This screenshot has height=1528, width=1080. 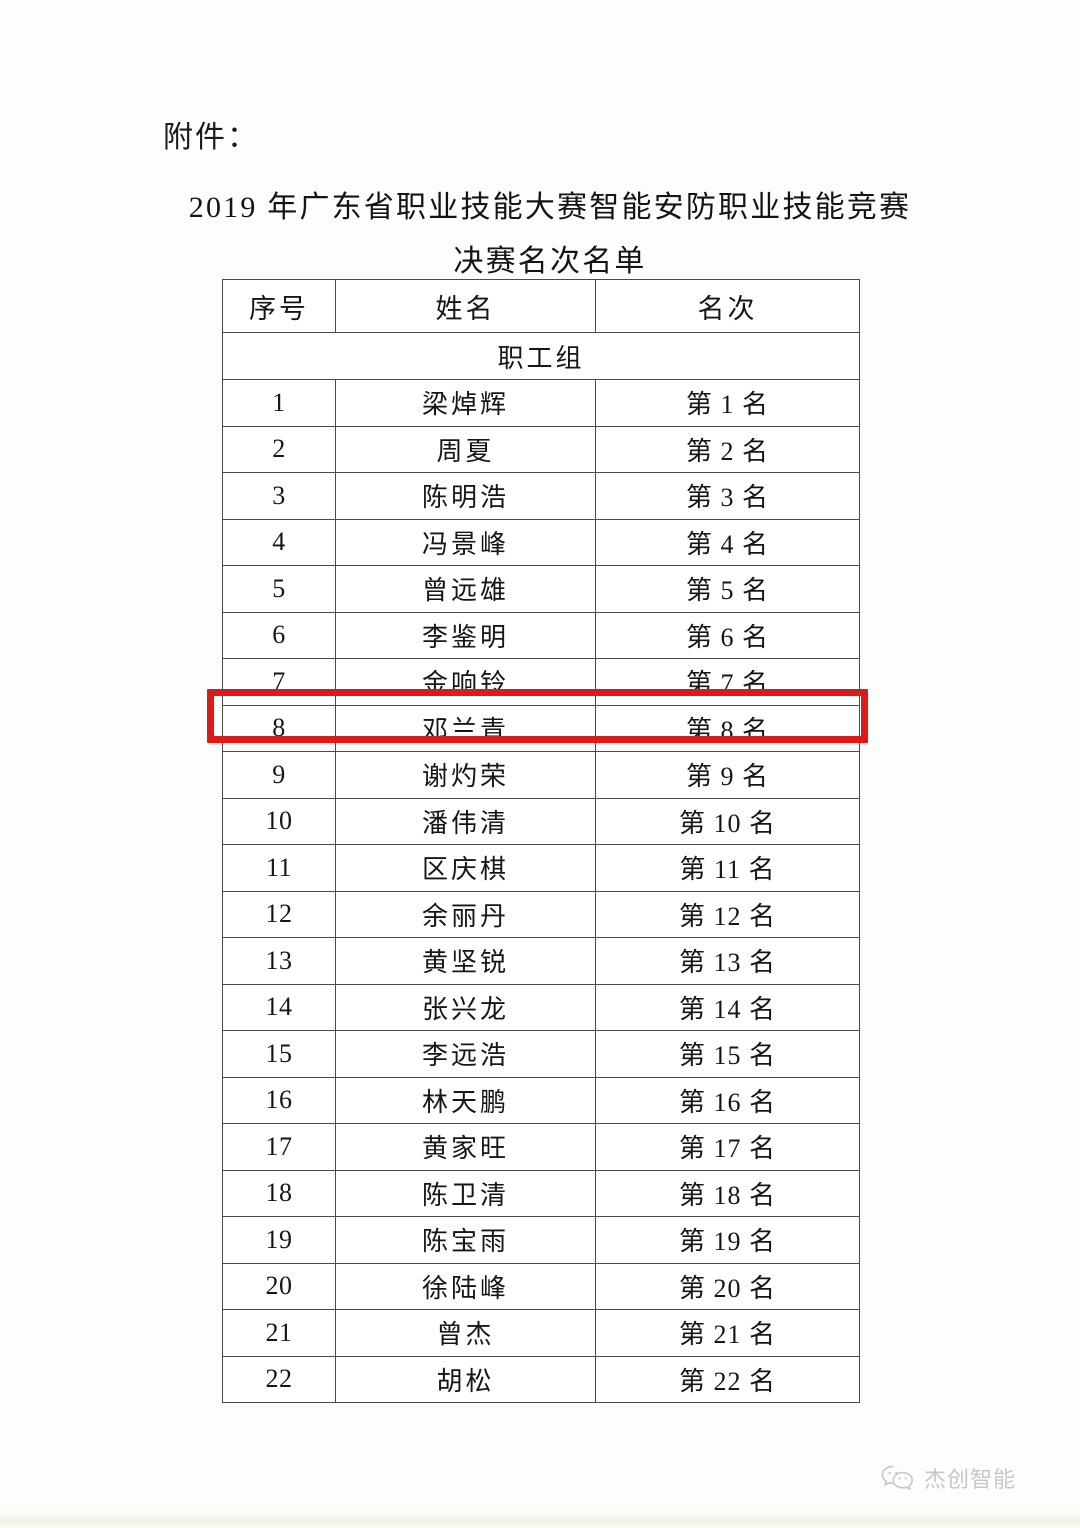 I want to click on cell-name: 李远浩, so click(x=465, y=1054).